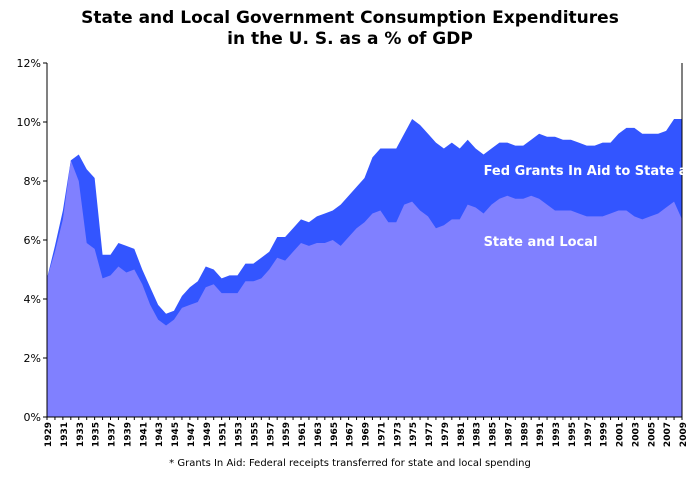  What do you see at coordinates (494, 434) in the screenshot?
I see `x-tick-label: 1985` at bounding box center [494, 434].